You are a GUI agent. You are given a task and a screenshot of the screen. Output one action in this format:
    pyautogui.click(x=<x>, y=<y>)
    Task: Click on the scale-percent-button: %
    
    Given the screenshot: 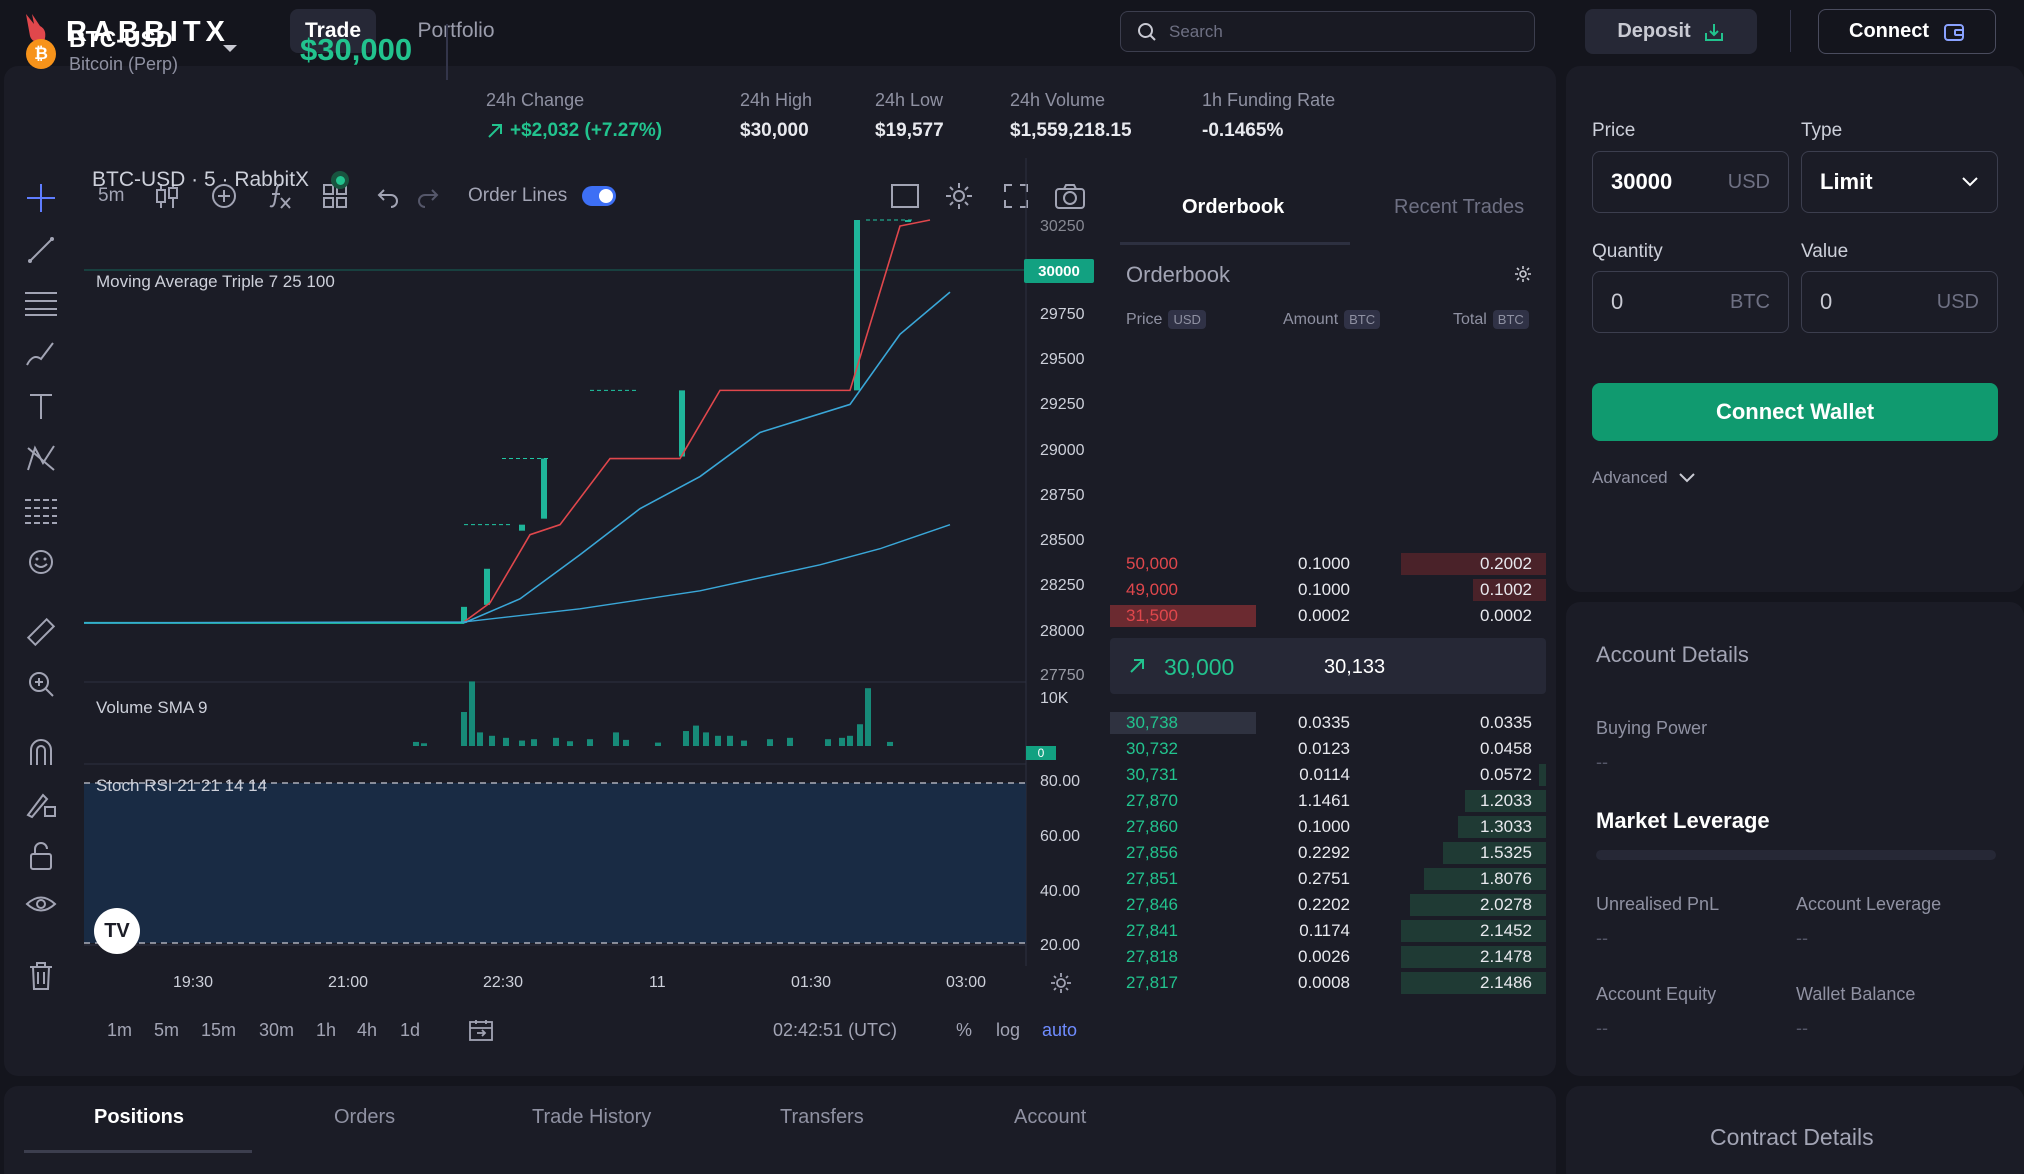 What is the action you would take?
    pyautogui.click(x=964, y=1030)
    